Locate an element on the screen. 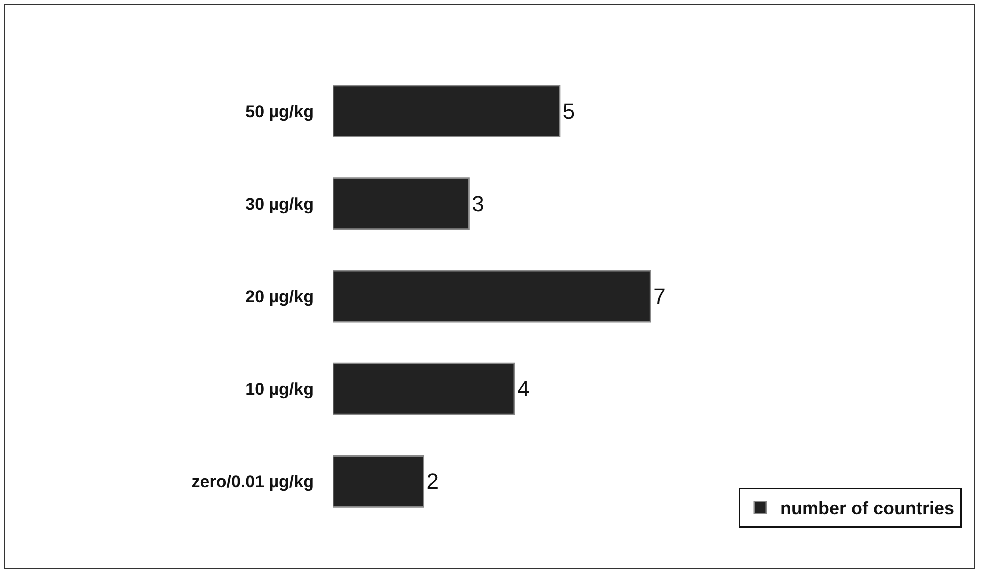 The height and width of the screenshot is (577, 981). data-label: 7 is located at coordinates (660, 296).